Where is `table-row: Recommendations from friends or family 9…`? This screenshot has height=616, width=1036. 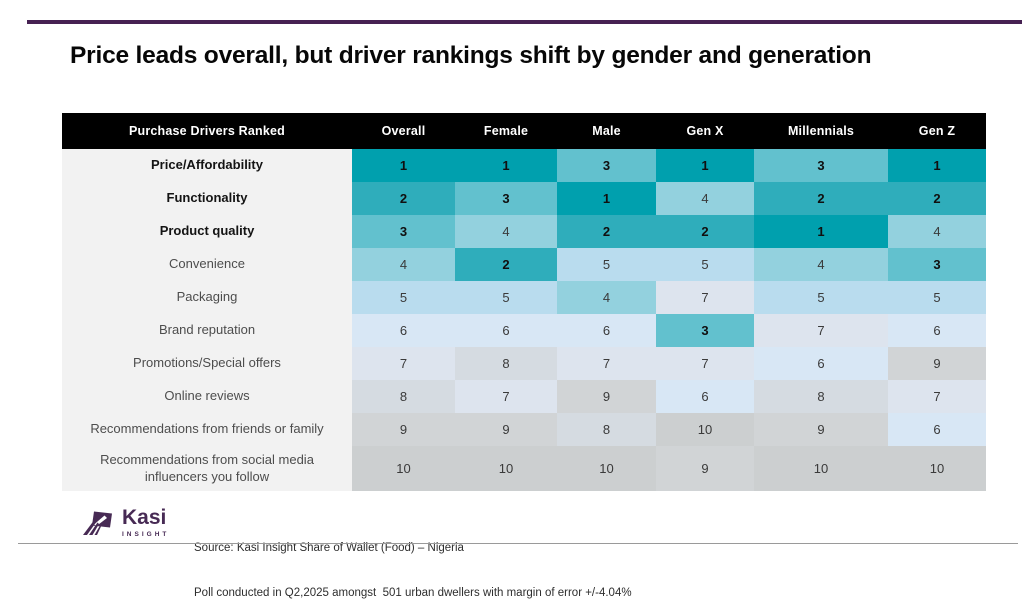
table-row: Recommendations from friends or family 9… is located at coordinates (524, 429).